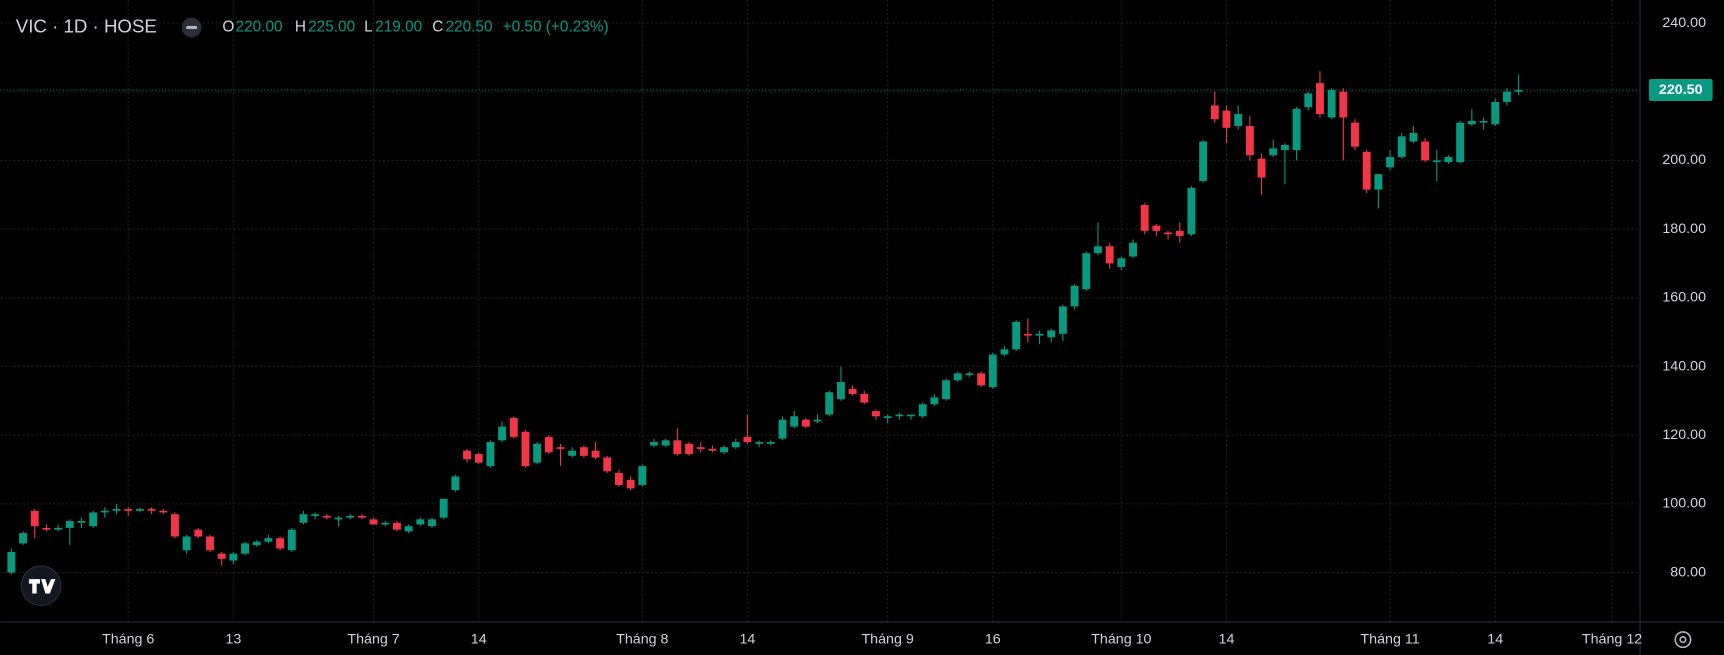  I want to click on x-tick-label: Tháng 7, so click(373, 639).